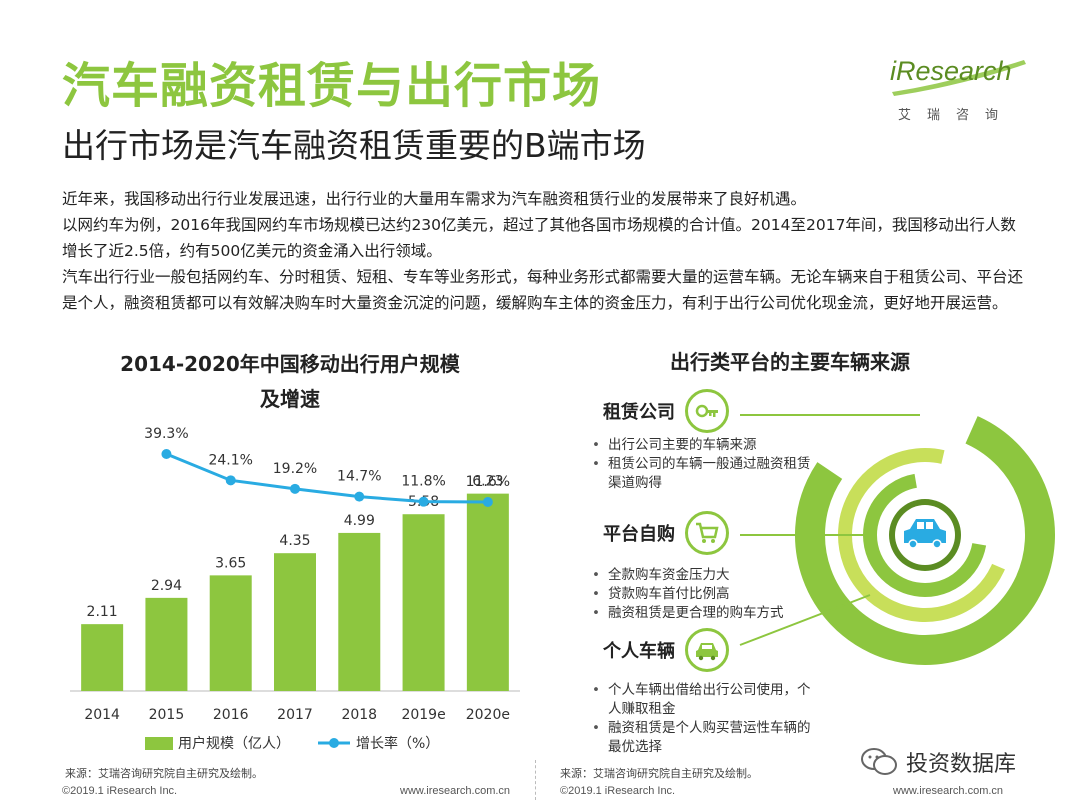 Image resolution: width=1080 pixels, height=810 pixels. I want to click on bar-2017, so click(295, 622).